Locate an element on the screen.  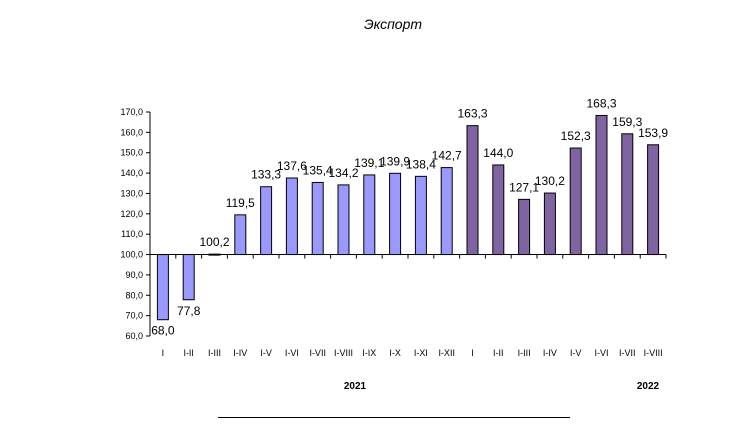
footer-divider is located at coordinates (394, 417).